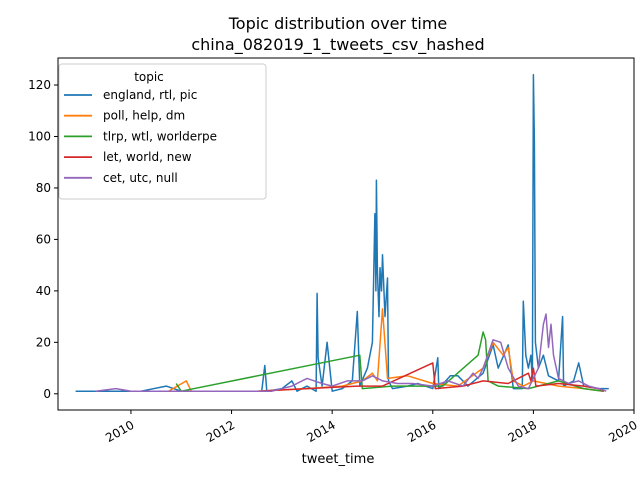 The width and height of the screenshot is (640, 480). I want to click on legend-title: topic, so click(149, 77).